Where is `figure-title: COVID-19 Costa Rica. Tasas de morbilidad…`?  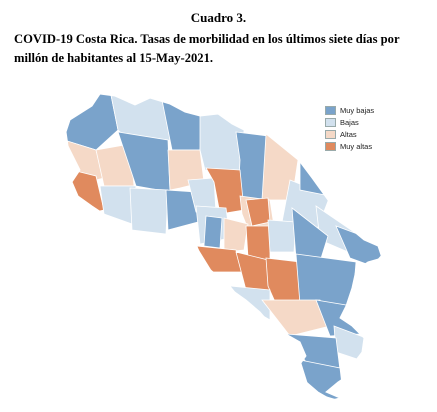
figure-title: COVID-19 Costa Rica. Tasas de morbilidad… is located at coordinates (207, 48).